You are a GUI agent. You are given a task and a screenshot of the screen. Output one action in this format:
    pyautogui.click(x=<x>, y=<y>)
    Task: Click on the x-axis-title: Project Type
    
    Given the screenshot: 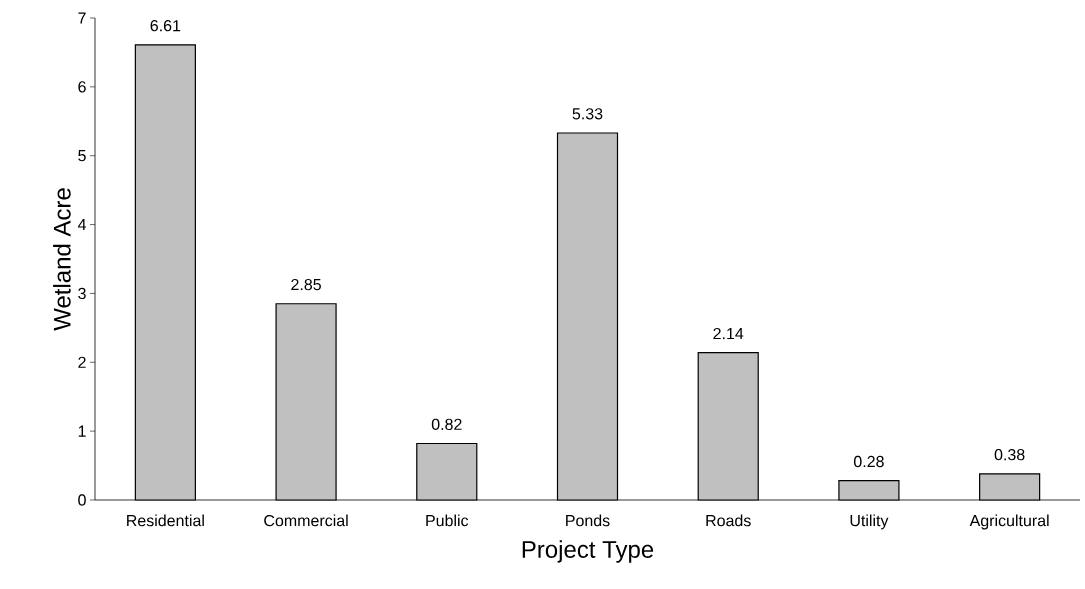 What is the action you would take?
    pyautogui.click(x=588, y=551)
    